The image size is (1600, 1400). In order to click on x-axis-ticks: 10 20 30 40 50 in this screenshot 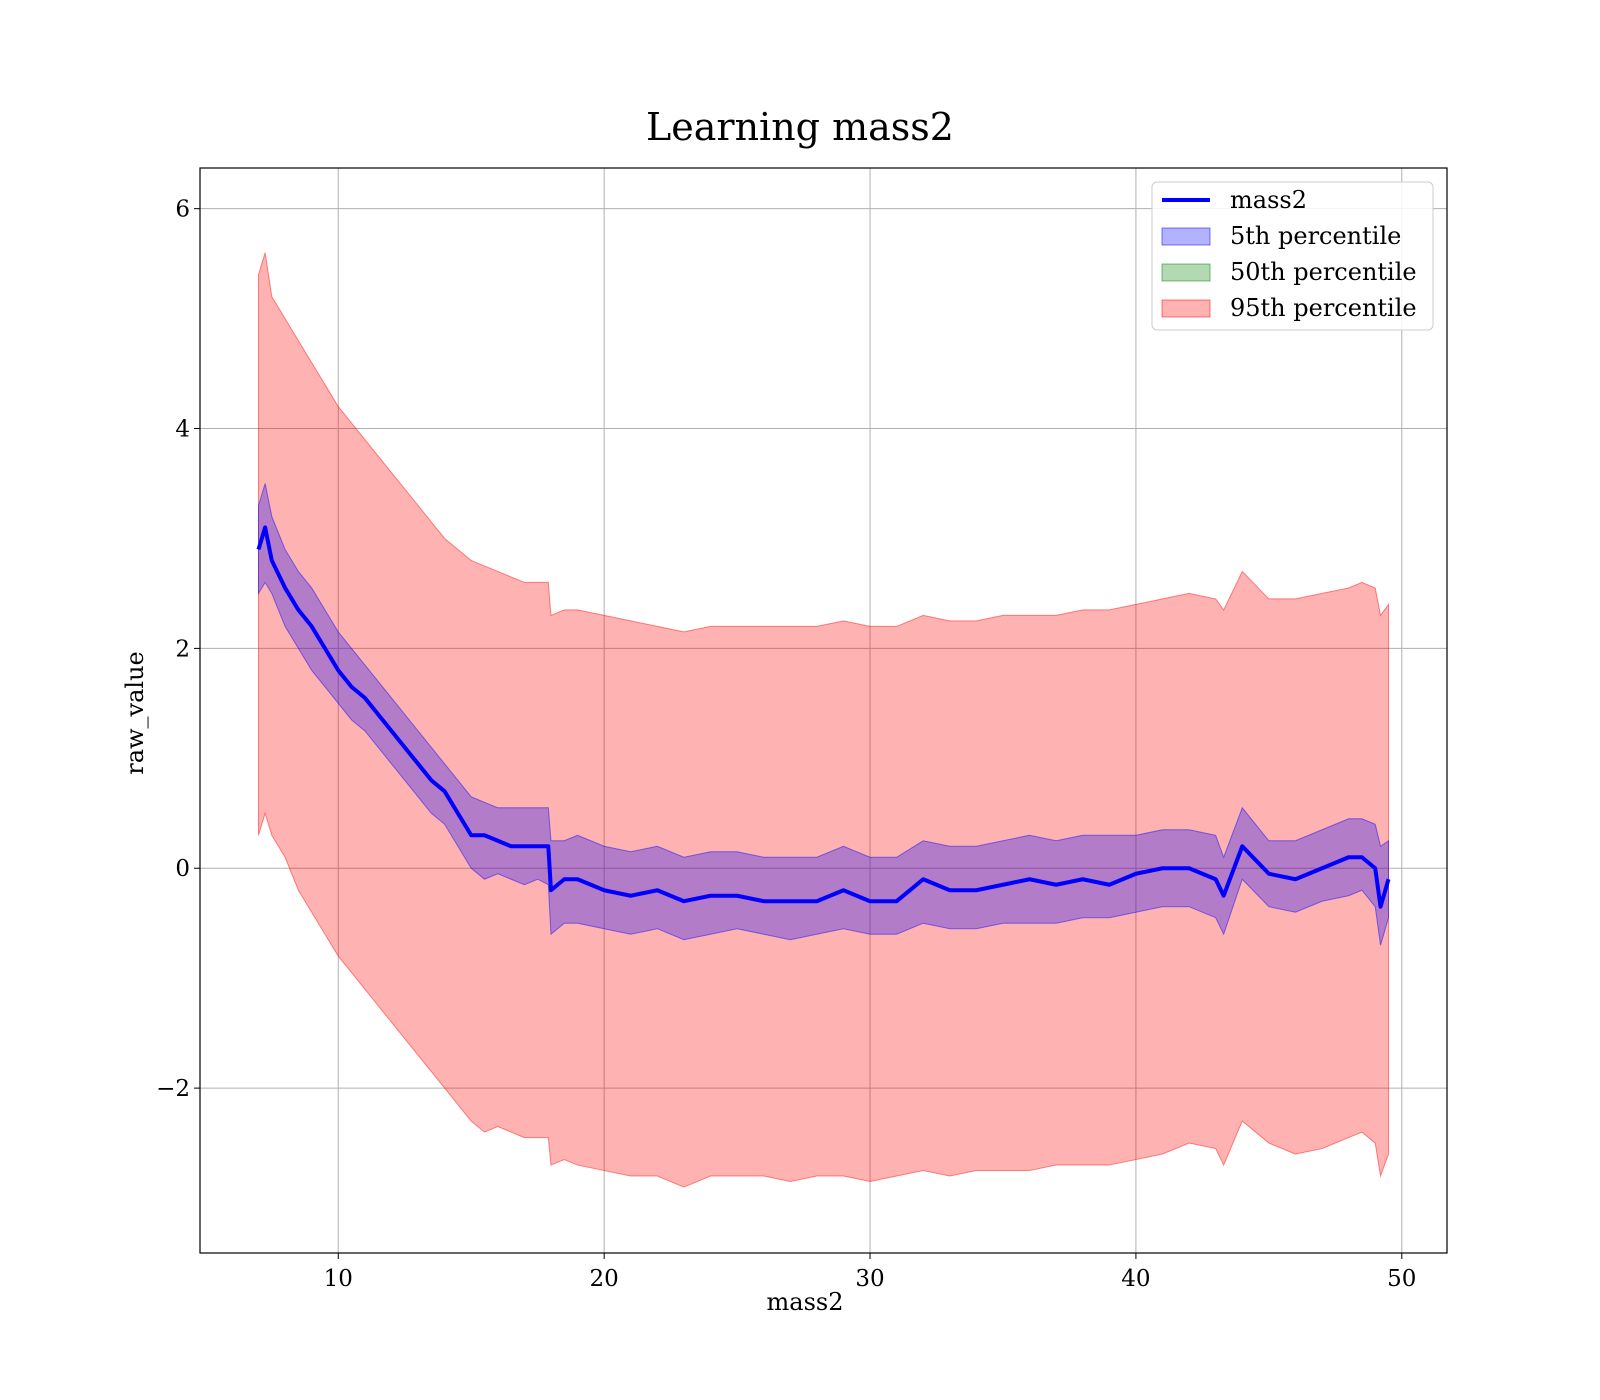, I will do `click(870, 1272)`.